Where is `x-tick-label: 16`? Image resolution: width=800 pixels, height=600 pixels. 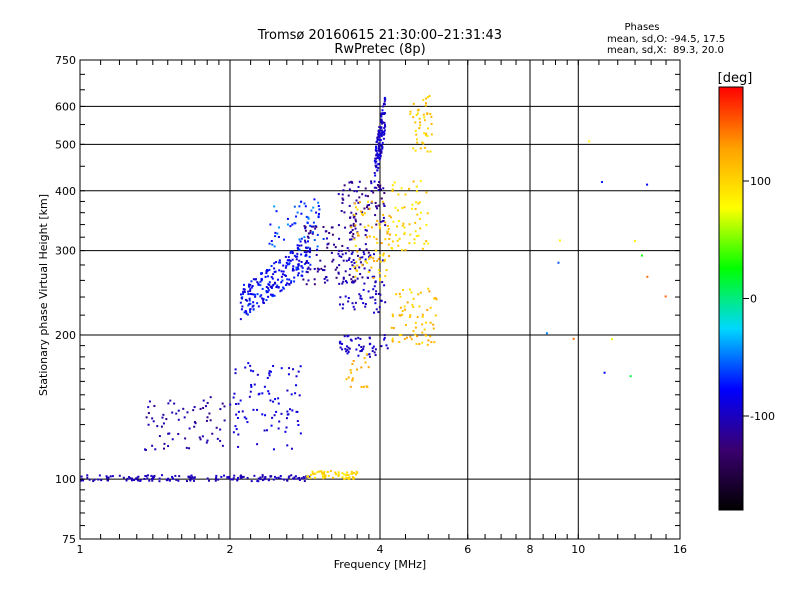
x-tick-label: 16 is located at coordinates (680, 549).